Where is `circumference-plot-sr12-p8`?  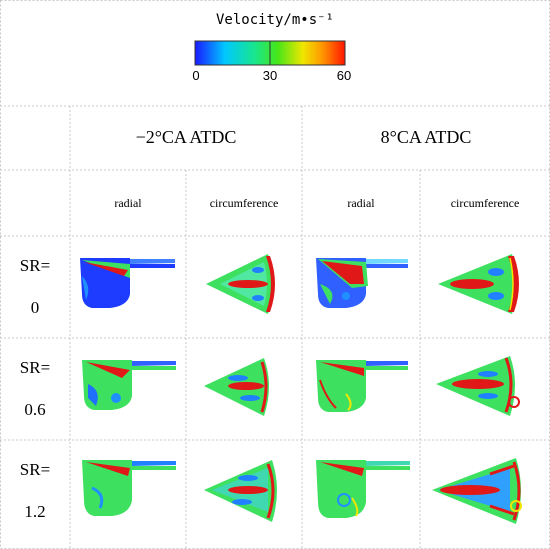
circumference-plot-sr12-p8 is located at coordinates (477, 491).